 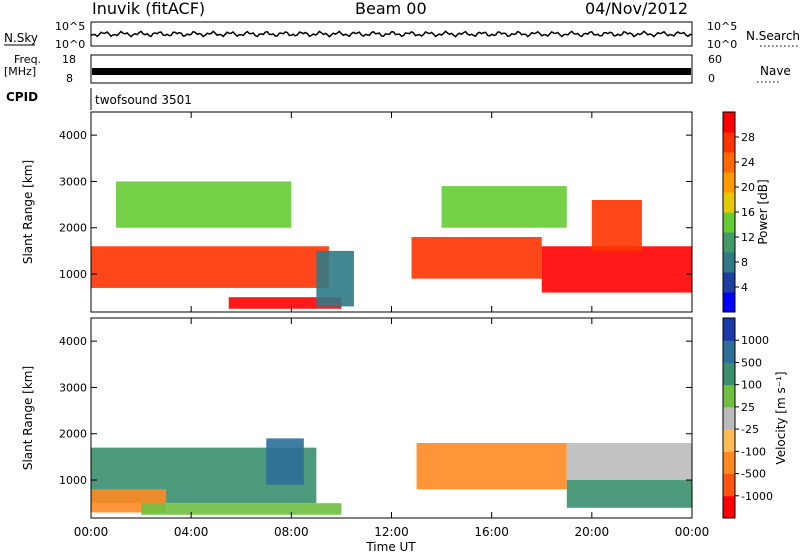 I want to click on colorbar-tick-label: 4, so click(x=744, y=287).